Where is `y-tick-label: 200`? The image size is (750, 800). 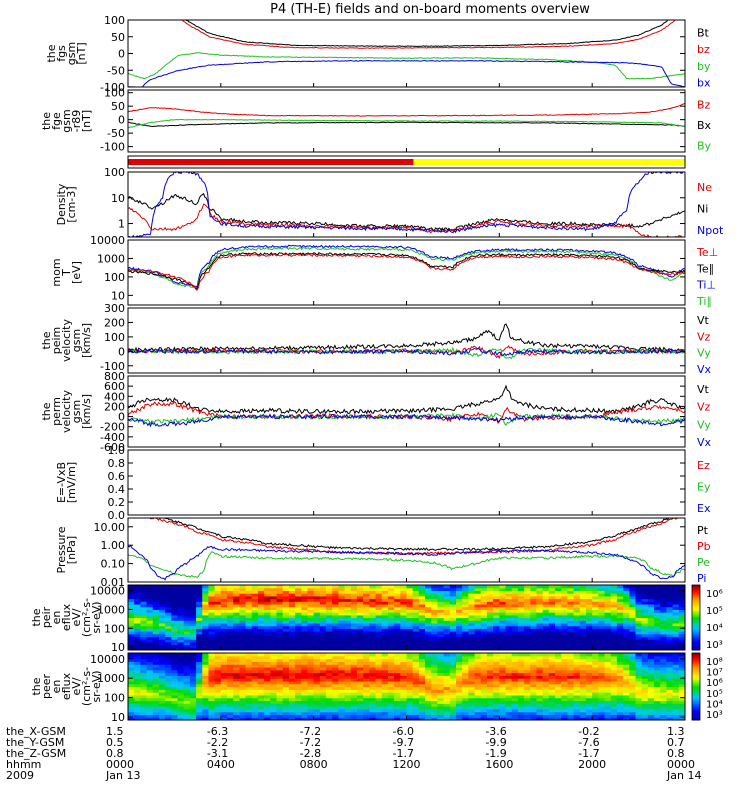 y-tick-label: 200 is located at coordinates (114, 322).